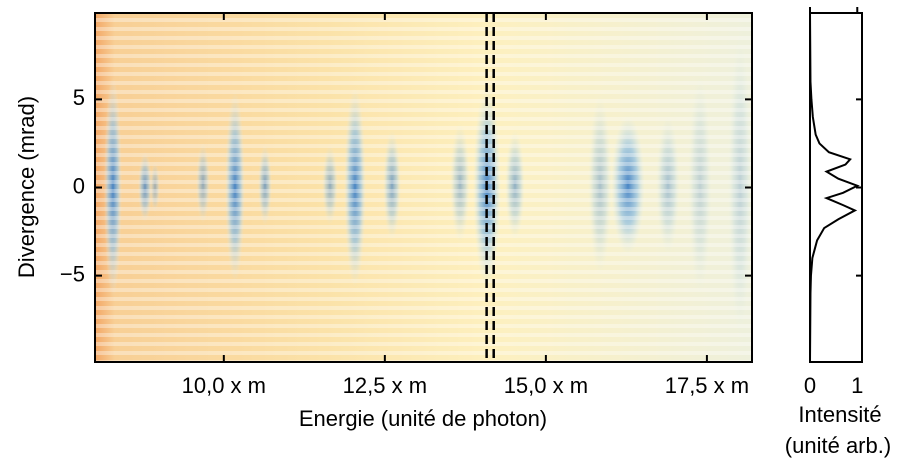  Describe the element at coordinates (838, 445) in the screenshot. I see `profile-x-unit: (unité arb.)` at that location.